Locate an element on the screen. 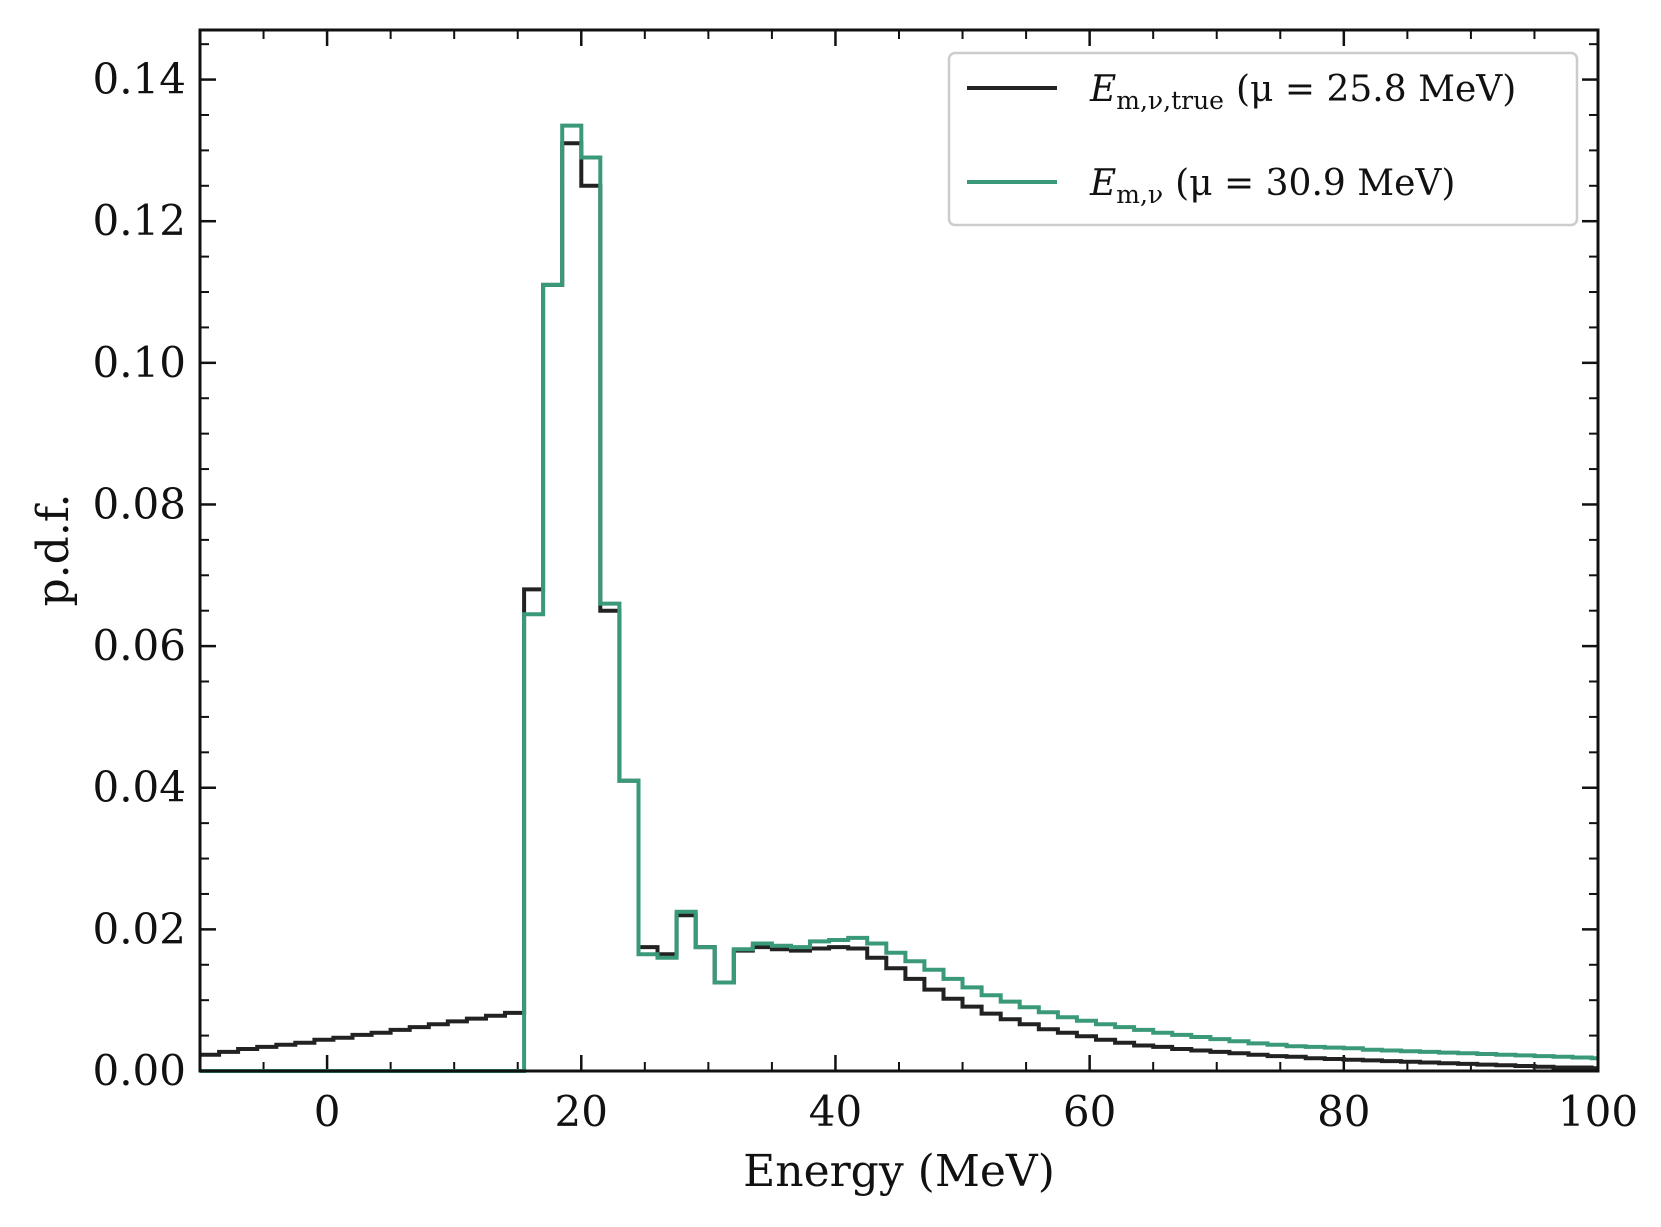  x-tick-label: 20 is located at coordinates (581, 1111).